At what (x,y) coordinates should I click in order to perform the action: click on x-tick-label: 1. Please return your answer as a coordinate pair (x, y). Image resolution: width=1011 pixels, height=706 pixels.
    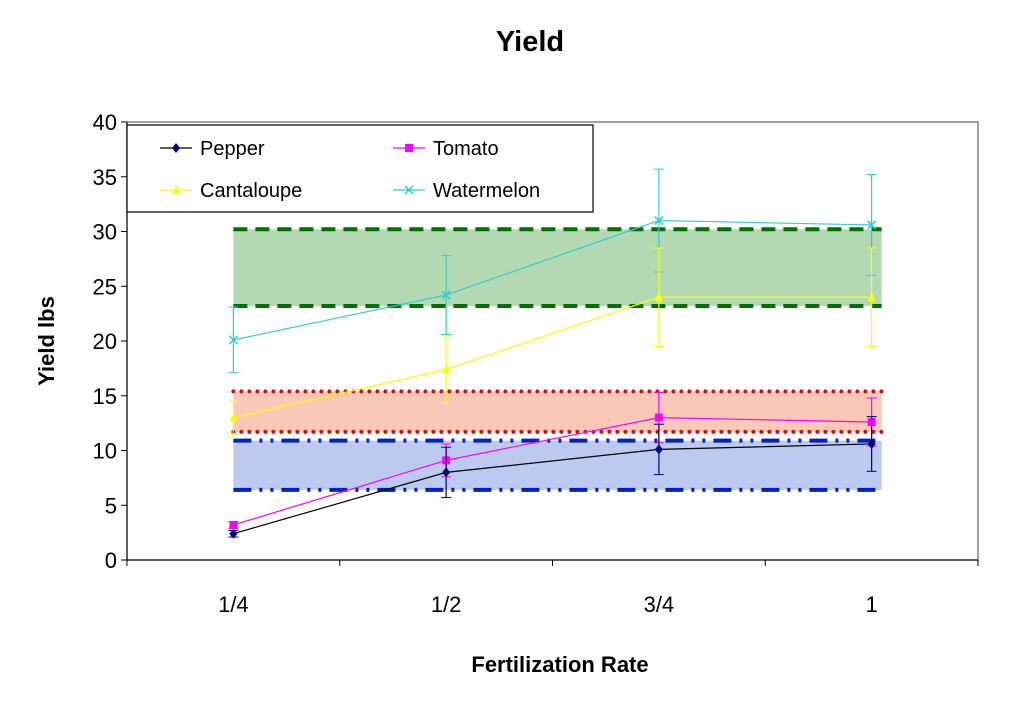
    Looking at the image, I should click on (872, 604).